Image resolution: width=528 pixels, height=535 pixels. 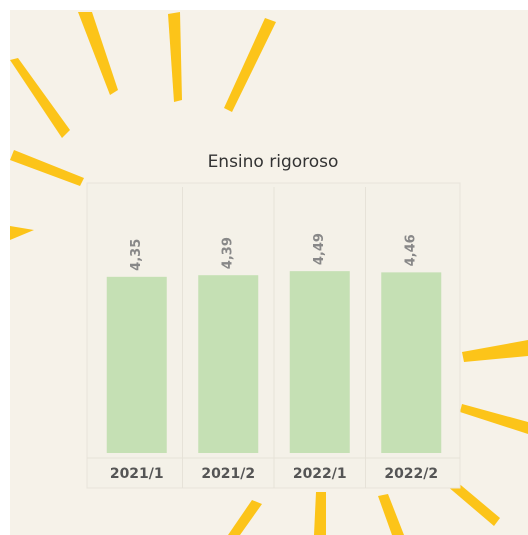 I want to click on data-label: 4,35, so click(x=136, y=255).